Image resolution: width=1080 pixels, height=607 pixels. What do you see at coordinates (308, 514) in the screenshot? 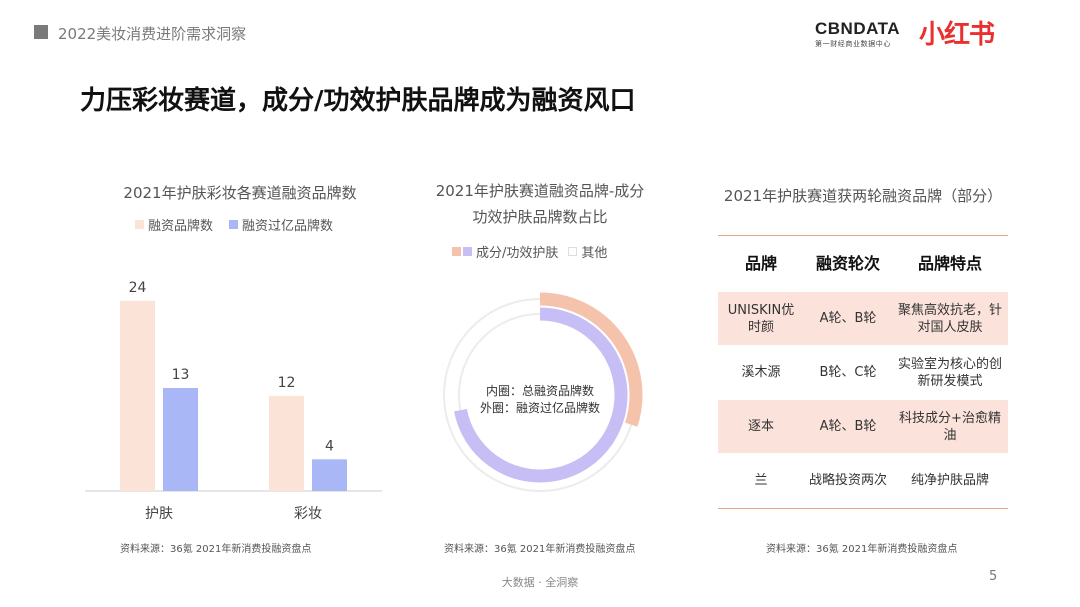
I see `category-label: 彩妆` at bounding box center [308, 514].